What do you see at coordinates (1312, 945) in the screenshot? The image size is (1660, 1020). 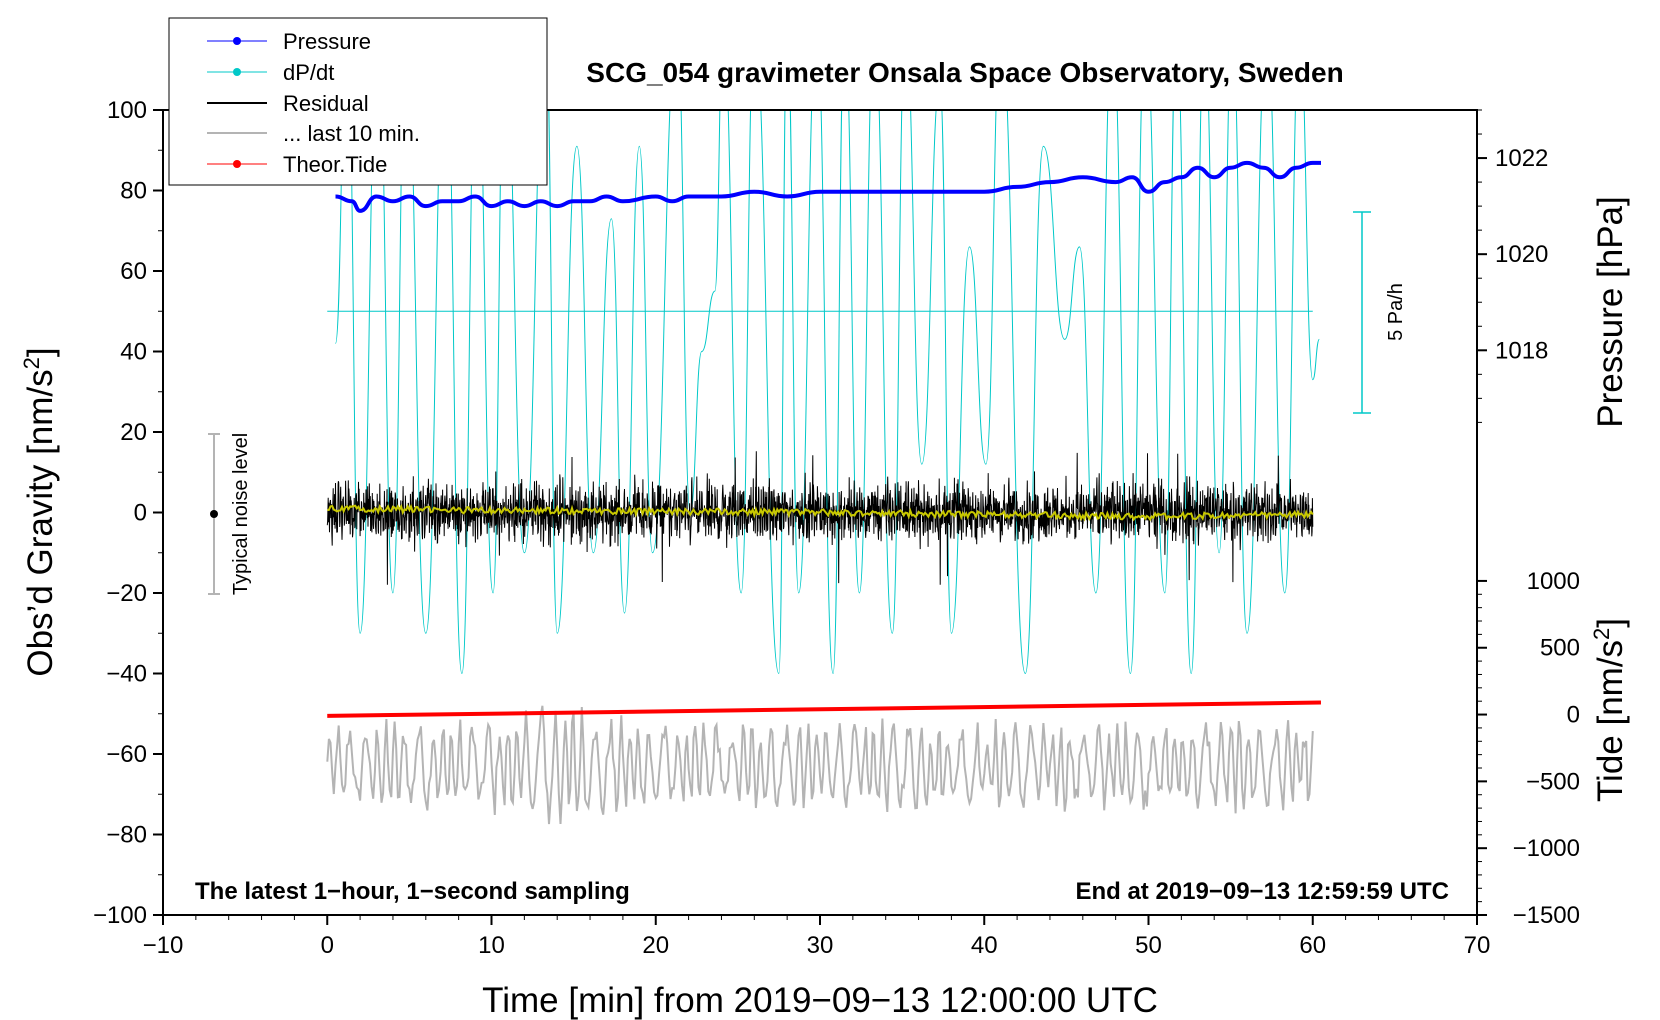 I see `x-tick-label: 60` at bounding box center [1312, 945].